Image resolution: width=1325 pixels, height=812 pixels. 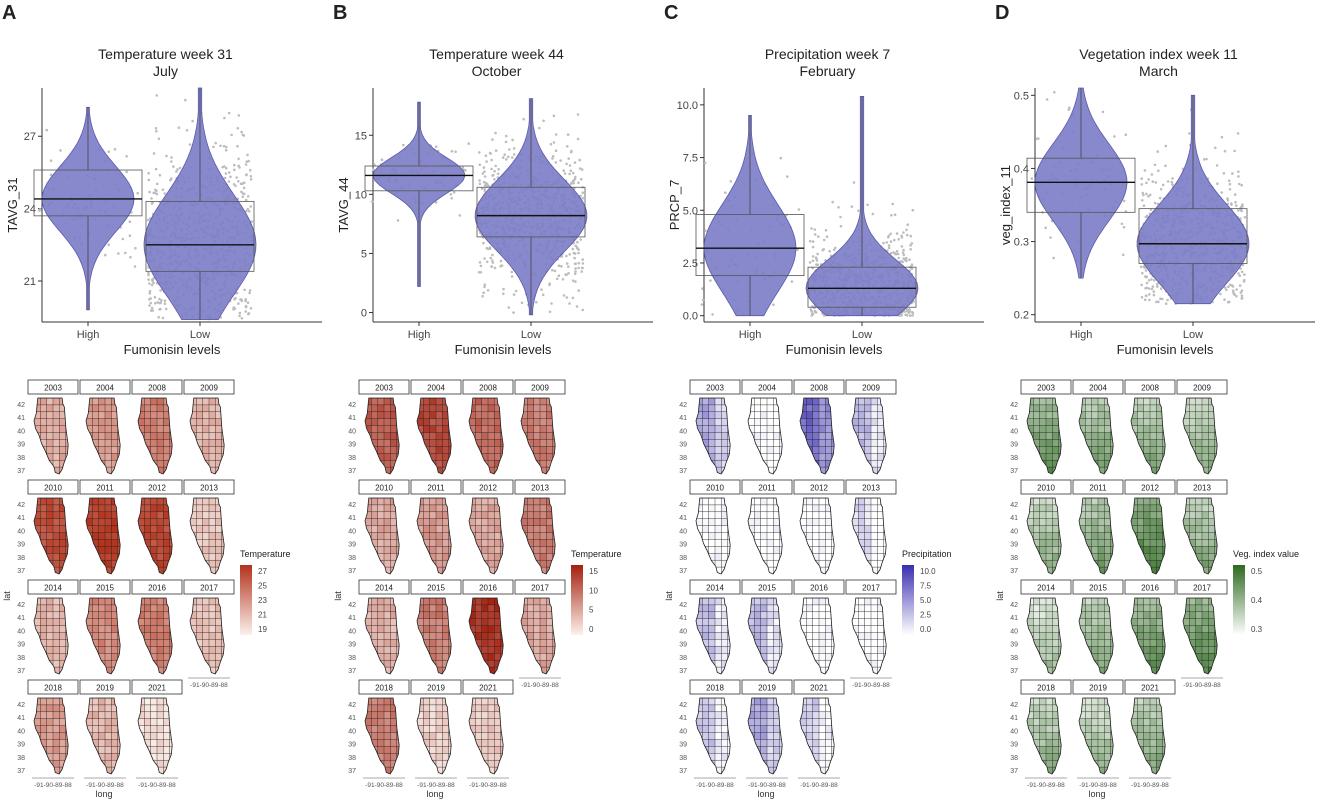 I want to click on facet-2008: 2008, so click(x=157, y=427).